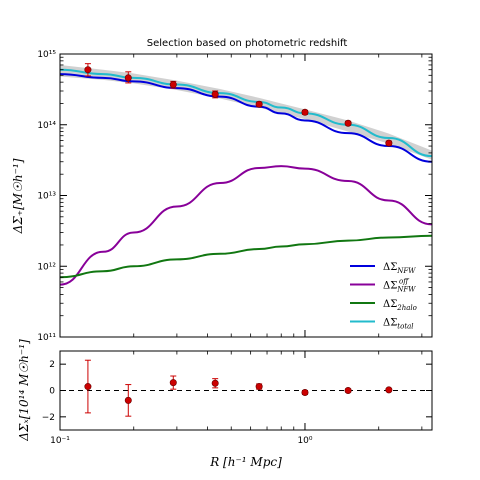  What do you see at coordinates (399, 286) in the screenshot?
I see `legend-label: ΔΣNFWoff` at bounding box center [399, 286].